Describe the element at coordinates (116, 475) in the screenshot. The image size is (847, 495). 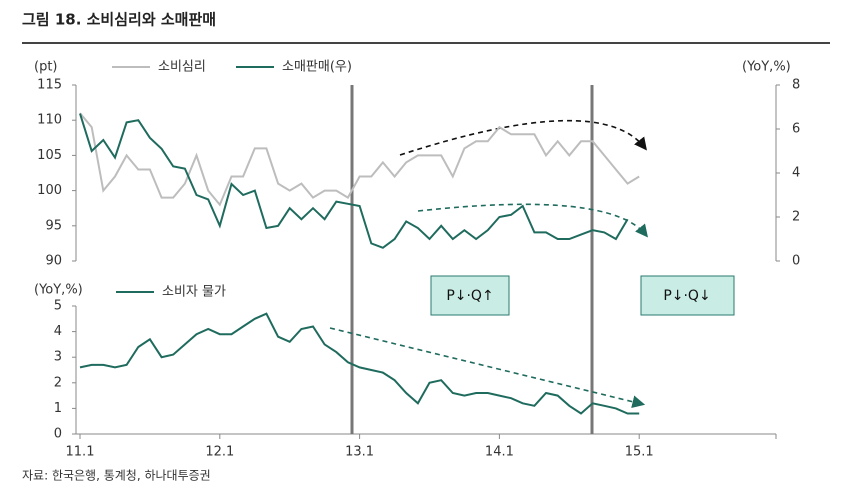
I see `source: 자료: 한국은행, 통계청, 하나대투증권` at that location.